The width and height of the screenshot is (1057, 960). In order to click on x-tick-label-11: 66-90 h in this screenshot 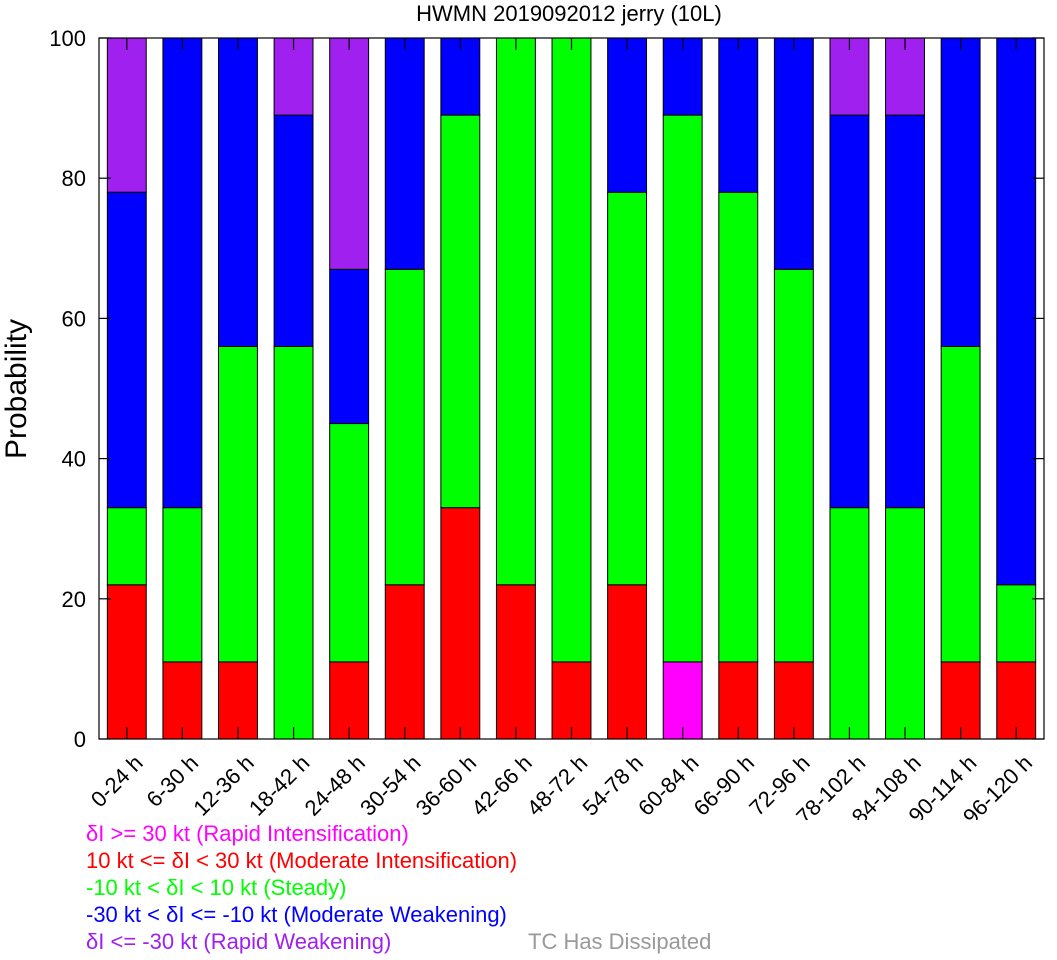, I will do `click(724, 785)`.